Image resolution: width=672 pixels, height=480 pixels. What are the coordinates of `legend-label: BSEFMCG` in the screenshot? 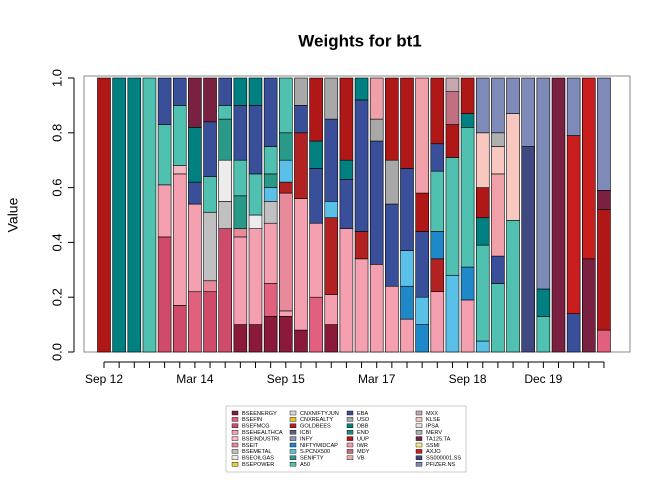 It's located at (256, 427).